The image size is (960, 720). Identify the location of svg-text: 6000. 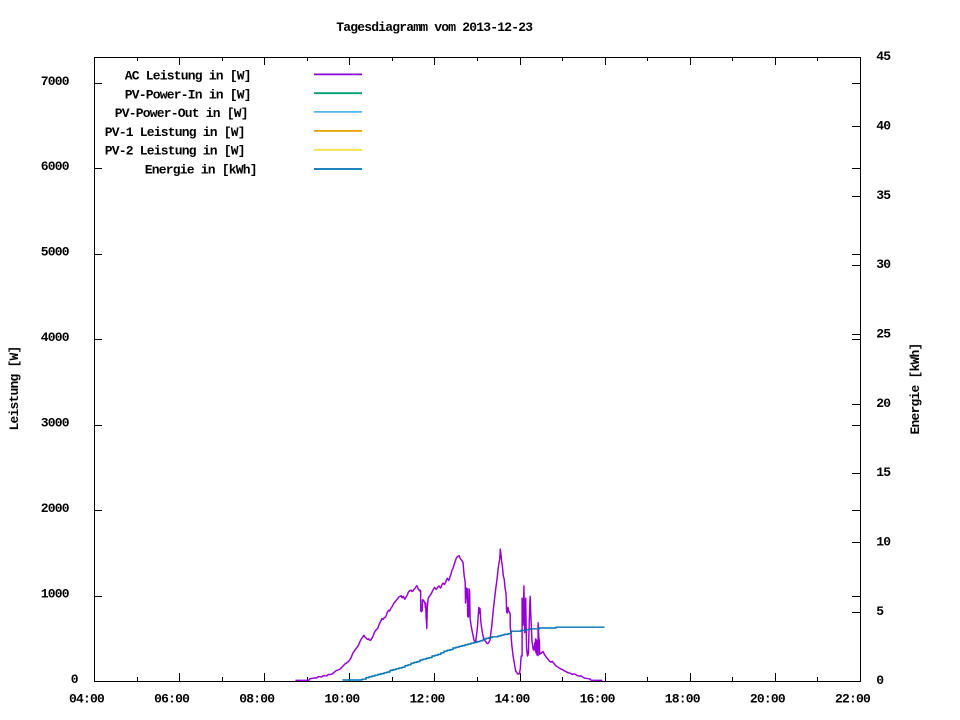
(55, 166).